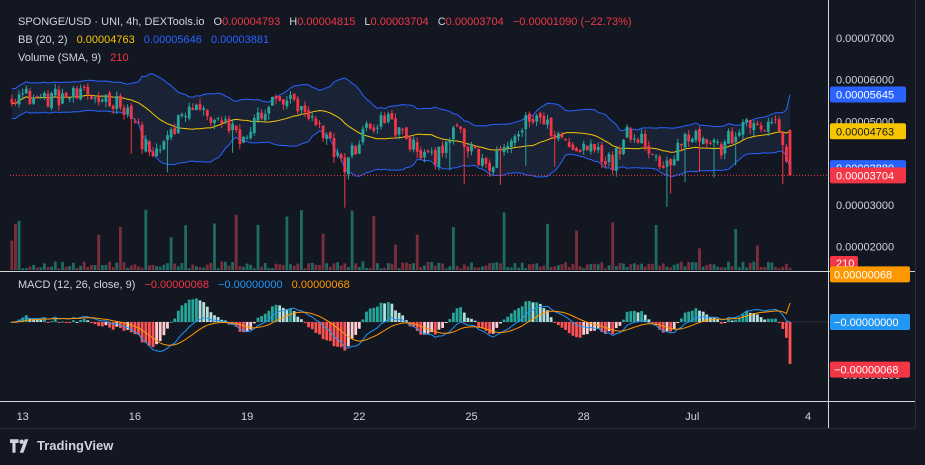  I want to click on close-value: 0.00003704, so click(474, 22).